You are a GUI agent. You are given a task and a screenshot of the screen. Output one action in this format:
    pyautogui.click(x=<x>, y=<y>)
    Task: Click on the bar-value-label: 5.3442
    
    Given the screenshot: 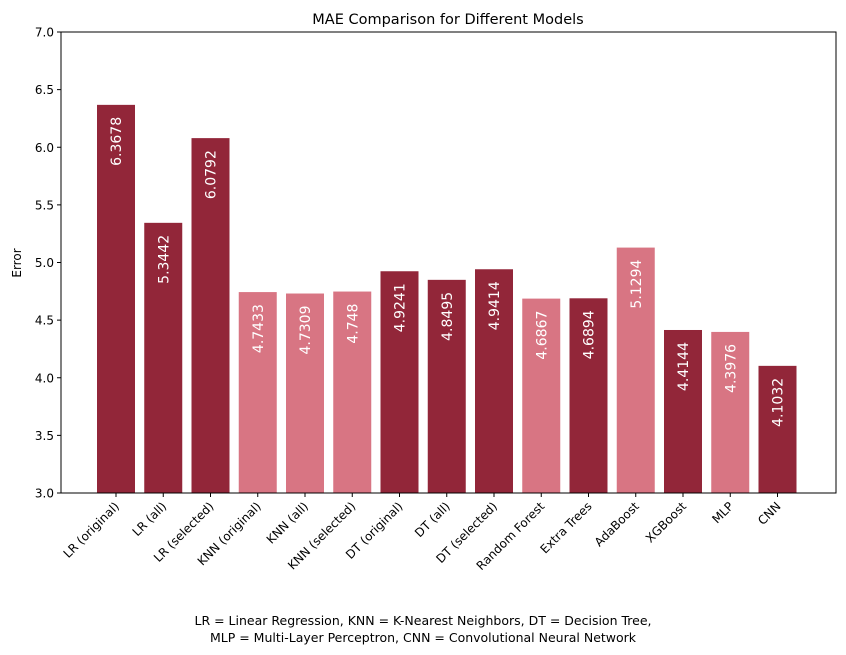 What is the action you would take?
    pyautogui.click(x=164, y=259)
    